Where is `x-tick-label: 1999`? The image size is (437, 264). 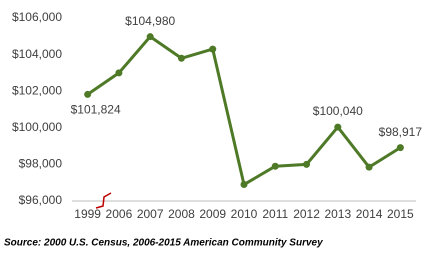 x-tick-label: 1999 is located at coordinates (87, 214).